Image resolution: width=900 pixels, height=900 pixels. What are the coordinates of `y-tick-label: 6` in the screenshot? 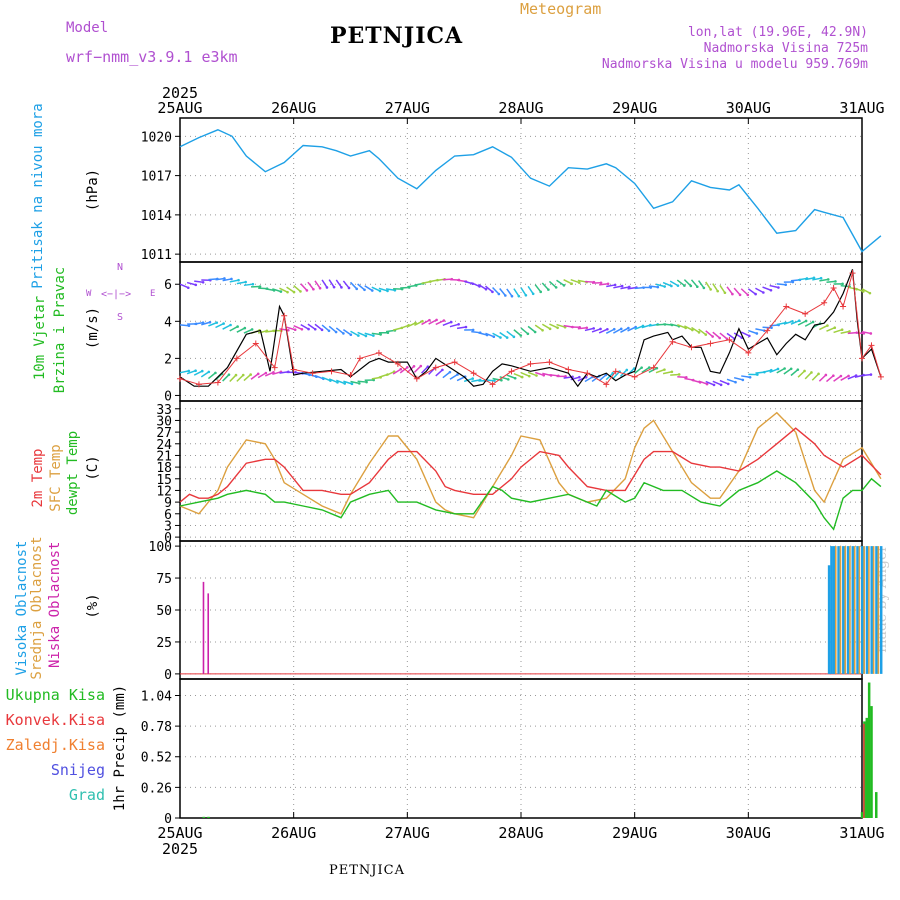 It's located at (168, 515).